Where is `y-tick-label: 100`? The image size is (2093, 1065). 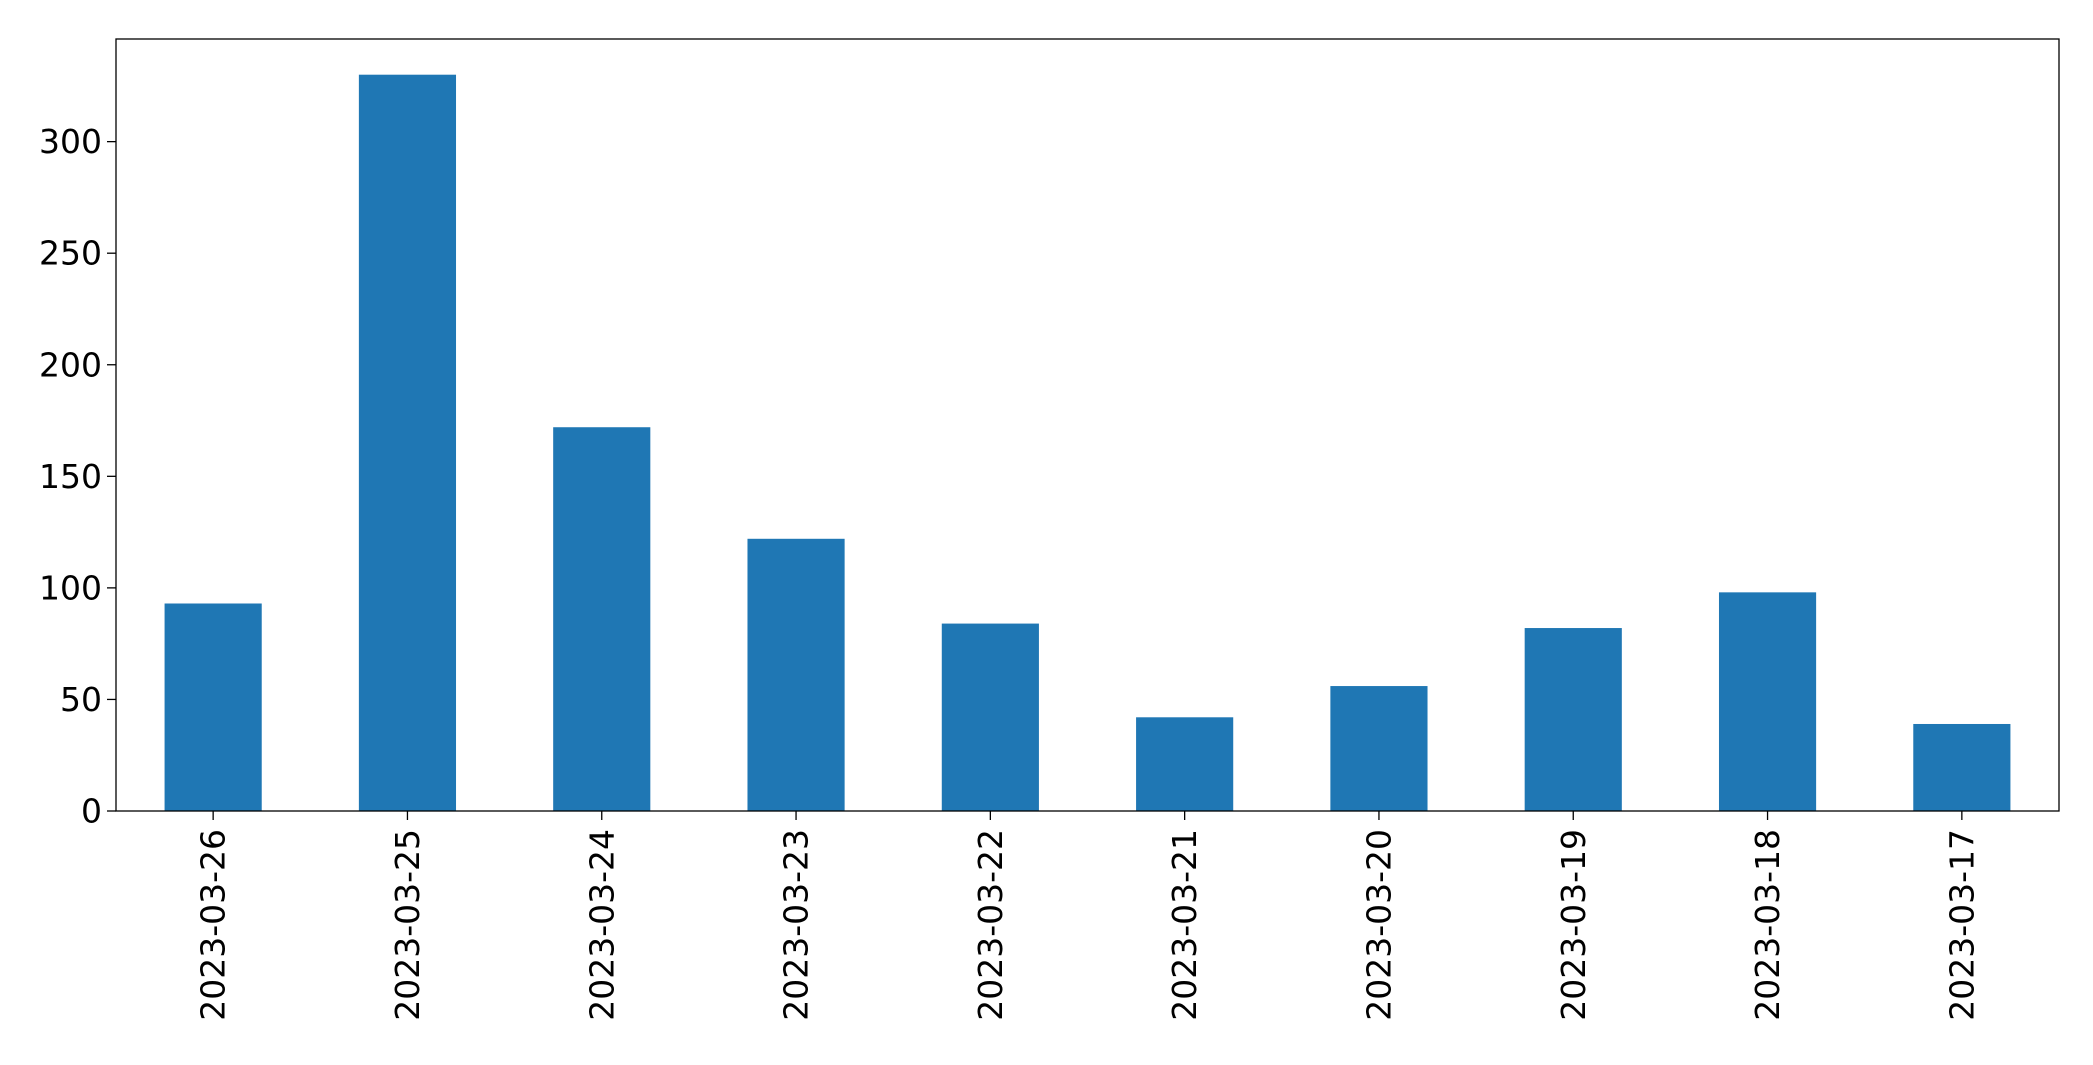 y-tick-label: 100 is located at coordinates (70, 587).